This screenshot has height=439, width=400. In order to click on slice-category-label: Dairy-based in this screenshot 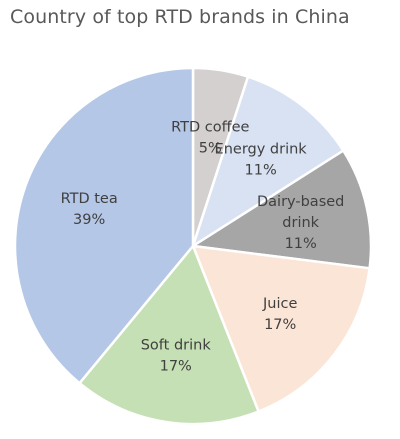, I will do `click(300, 202)`.